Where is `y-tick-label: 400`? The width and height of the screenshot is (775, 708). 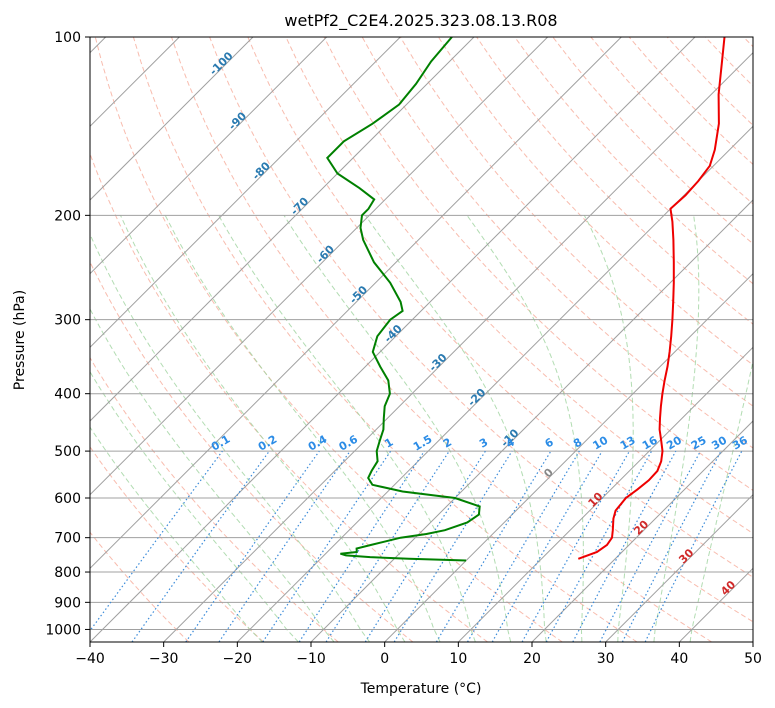 y-tick-label: 400 is located at coordinates (67, 395).